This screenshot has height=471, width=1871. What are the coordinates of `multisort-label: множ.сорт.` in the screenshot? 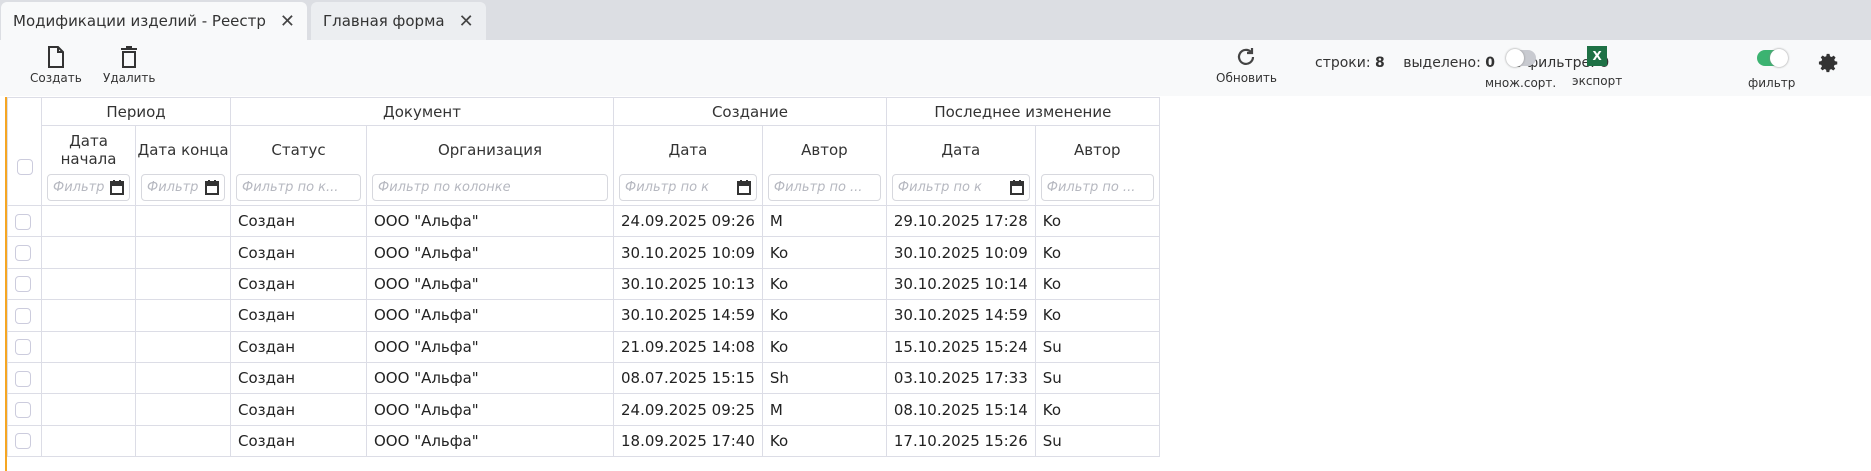 It's located at (1521, 83).